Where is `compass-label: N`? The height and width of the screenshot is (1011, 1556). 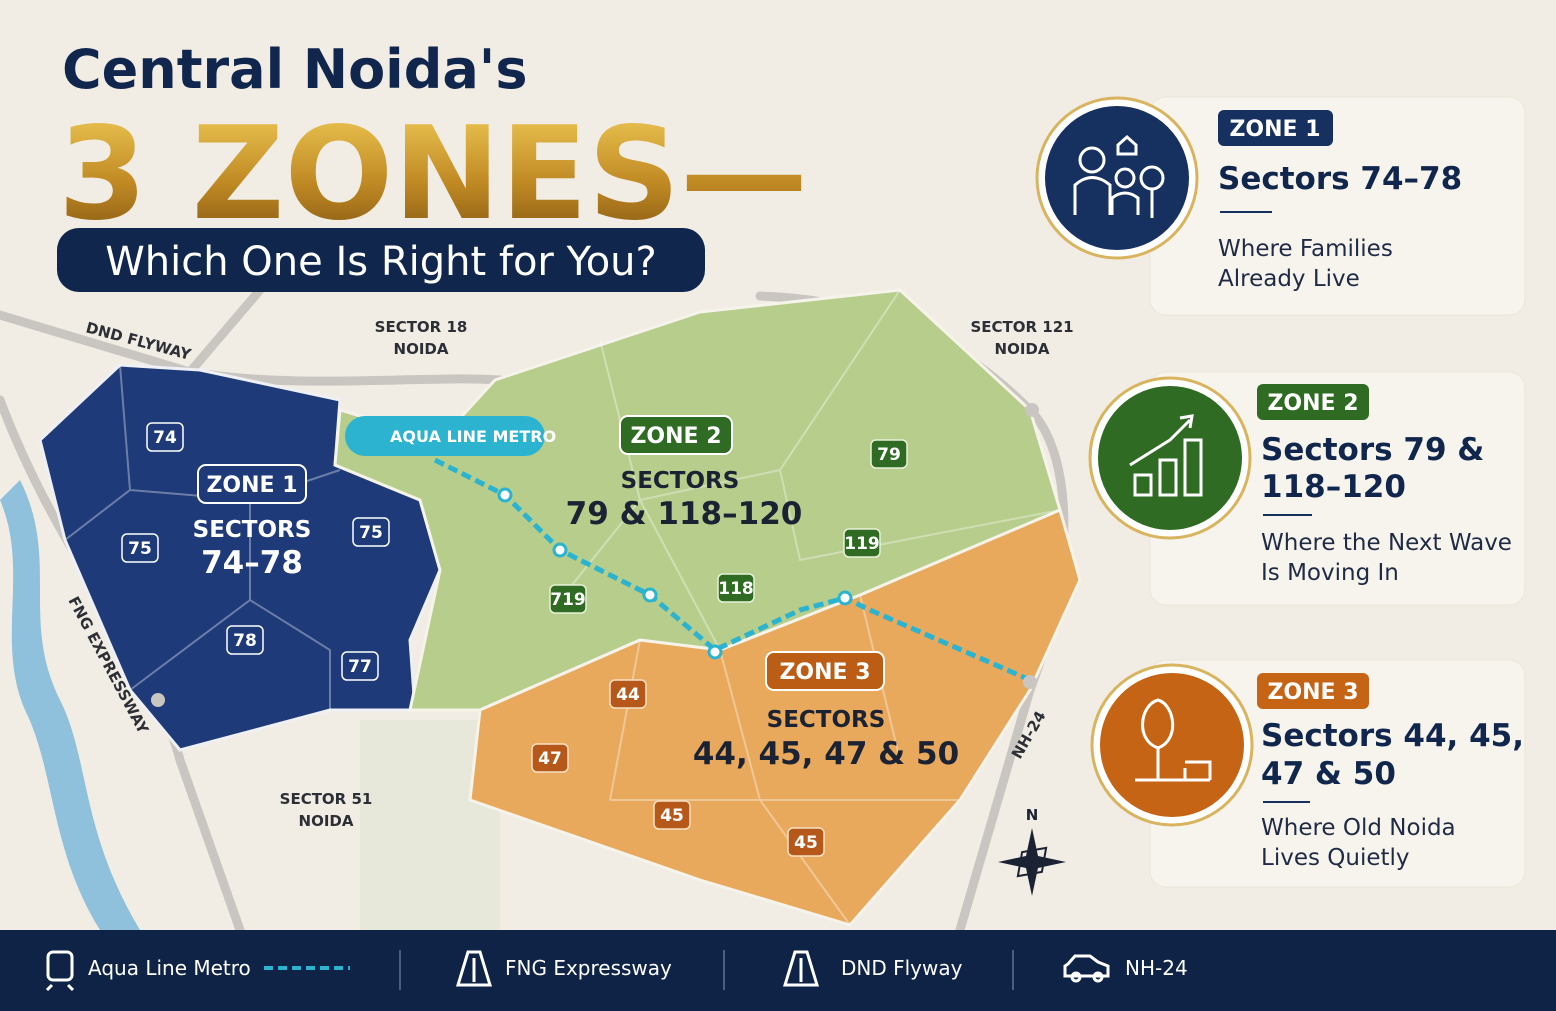
compass-label: N is located at coordinates (1032, 815).